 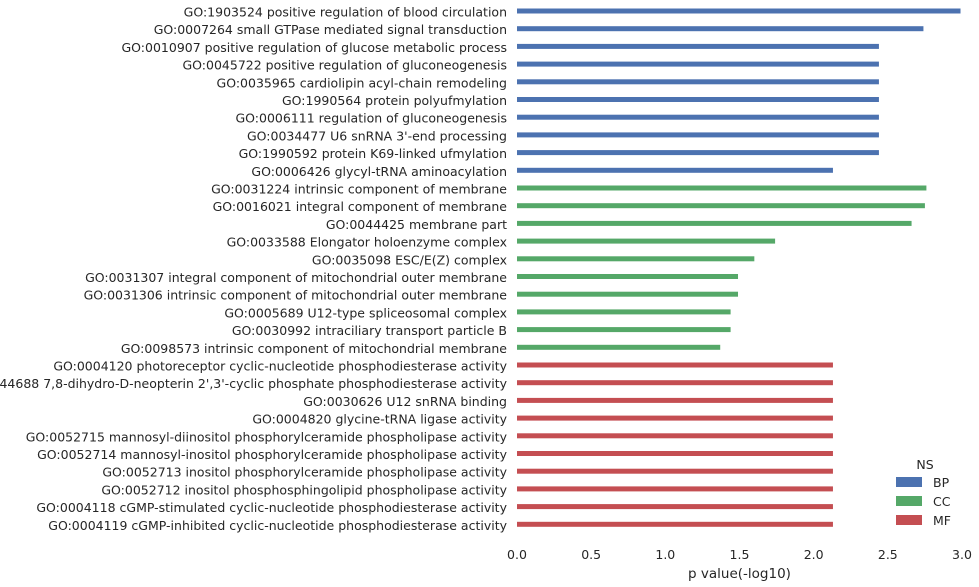 I want to click on category-label: GO:0034477 U6 snRNA 3'-end processing, so click(x=377, y=135).